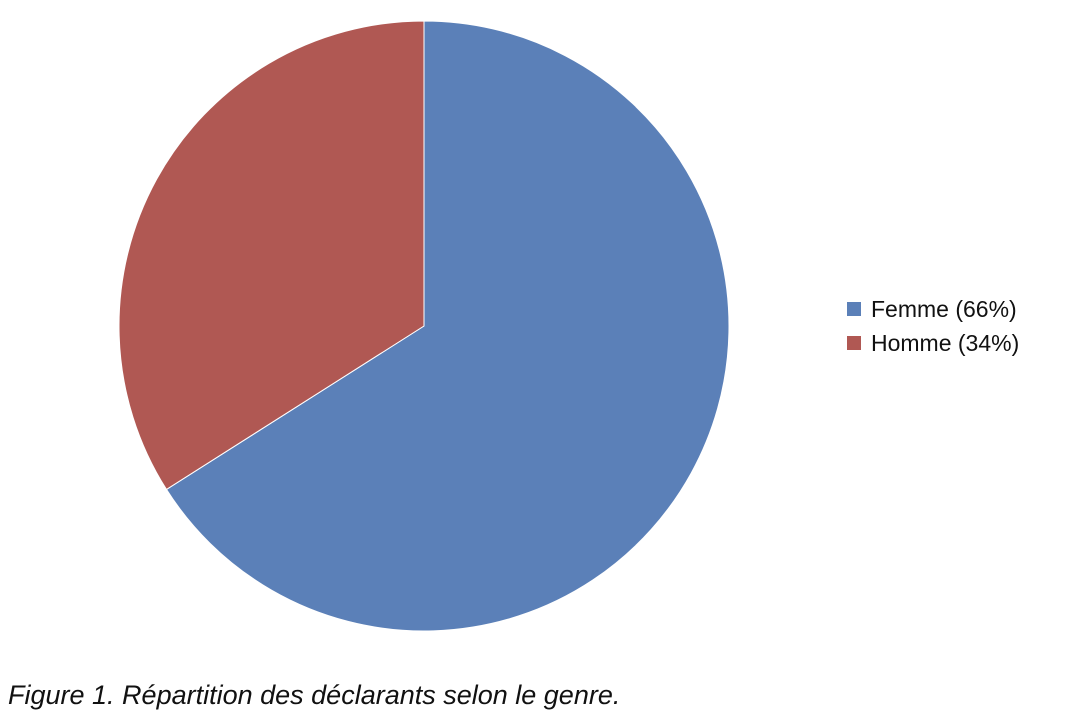 The image size is (1070, 728). I want to click on legend-item-femme: Femme (66%), so click(933, 309).